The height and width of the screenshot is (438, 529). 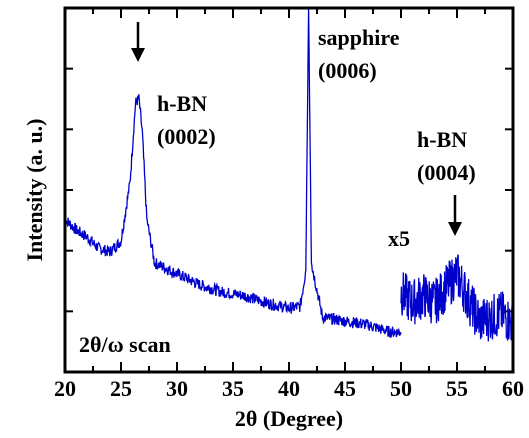 I want to click on x-tick-label: 45, so click(x=345, y=388).